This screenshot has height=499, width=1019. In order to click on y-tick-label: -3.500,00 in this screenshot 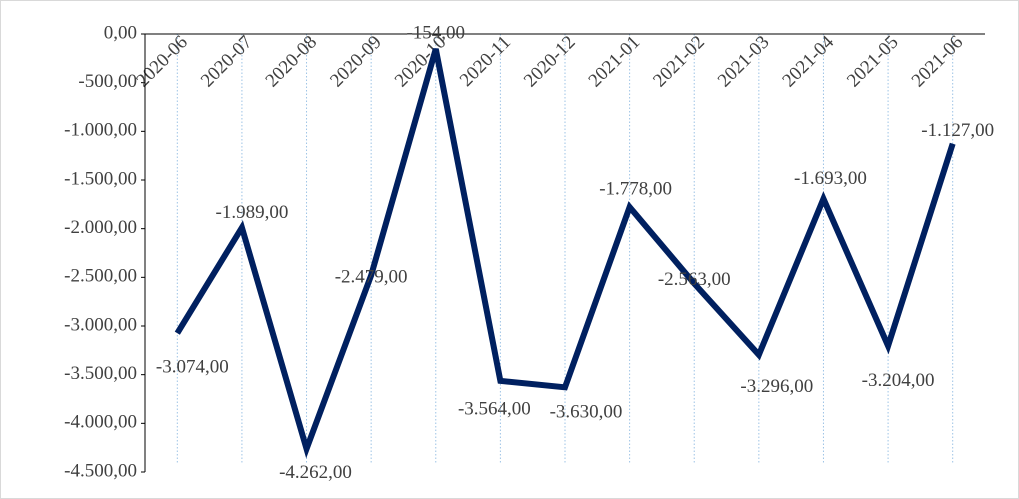, I will do `click(100, 373)`.